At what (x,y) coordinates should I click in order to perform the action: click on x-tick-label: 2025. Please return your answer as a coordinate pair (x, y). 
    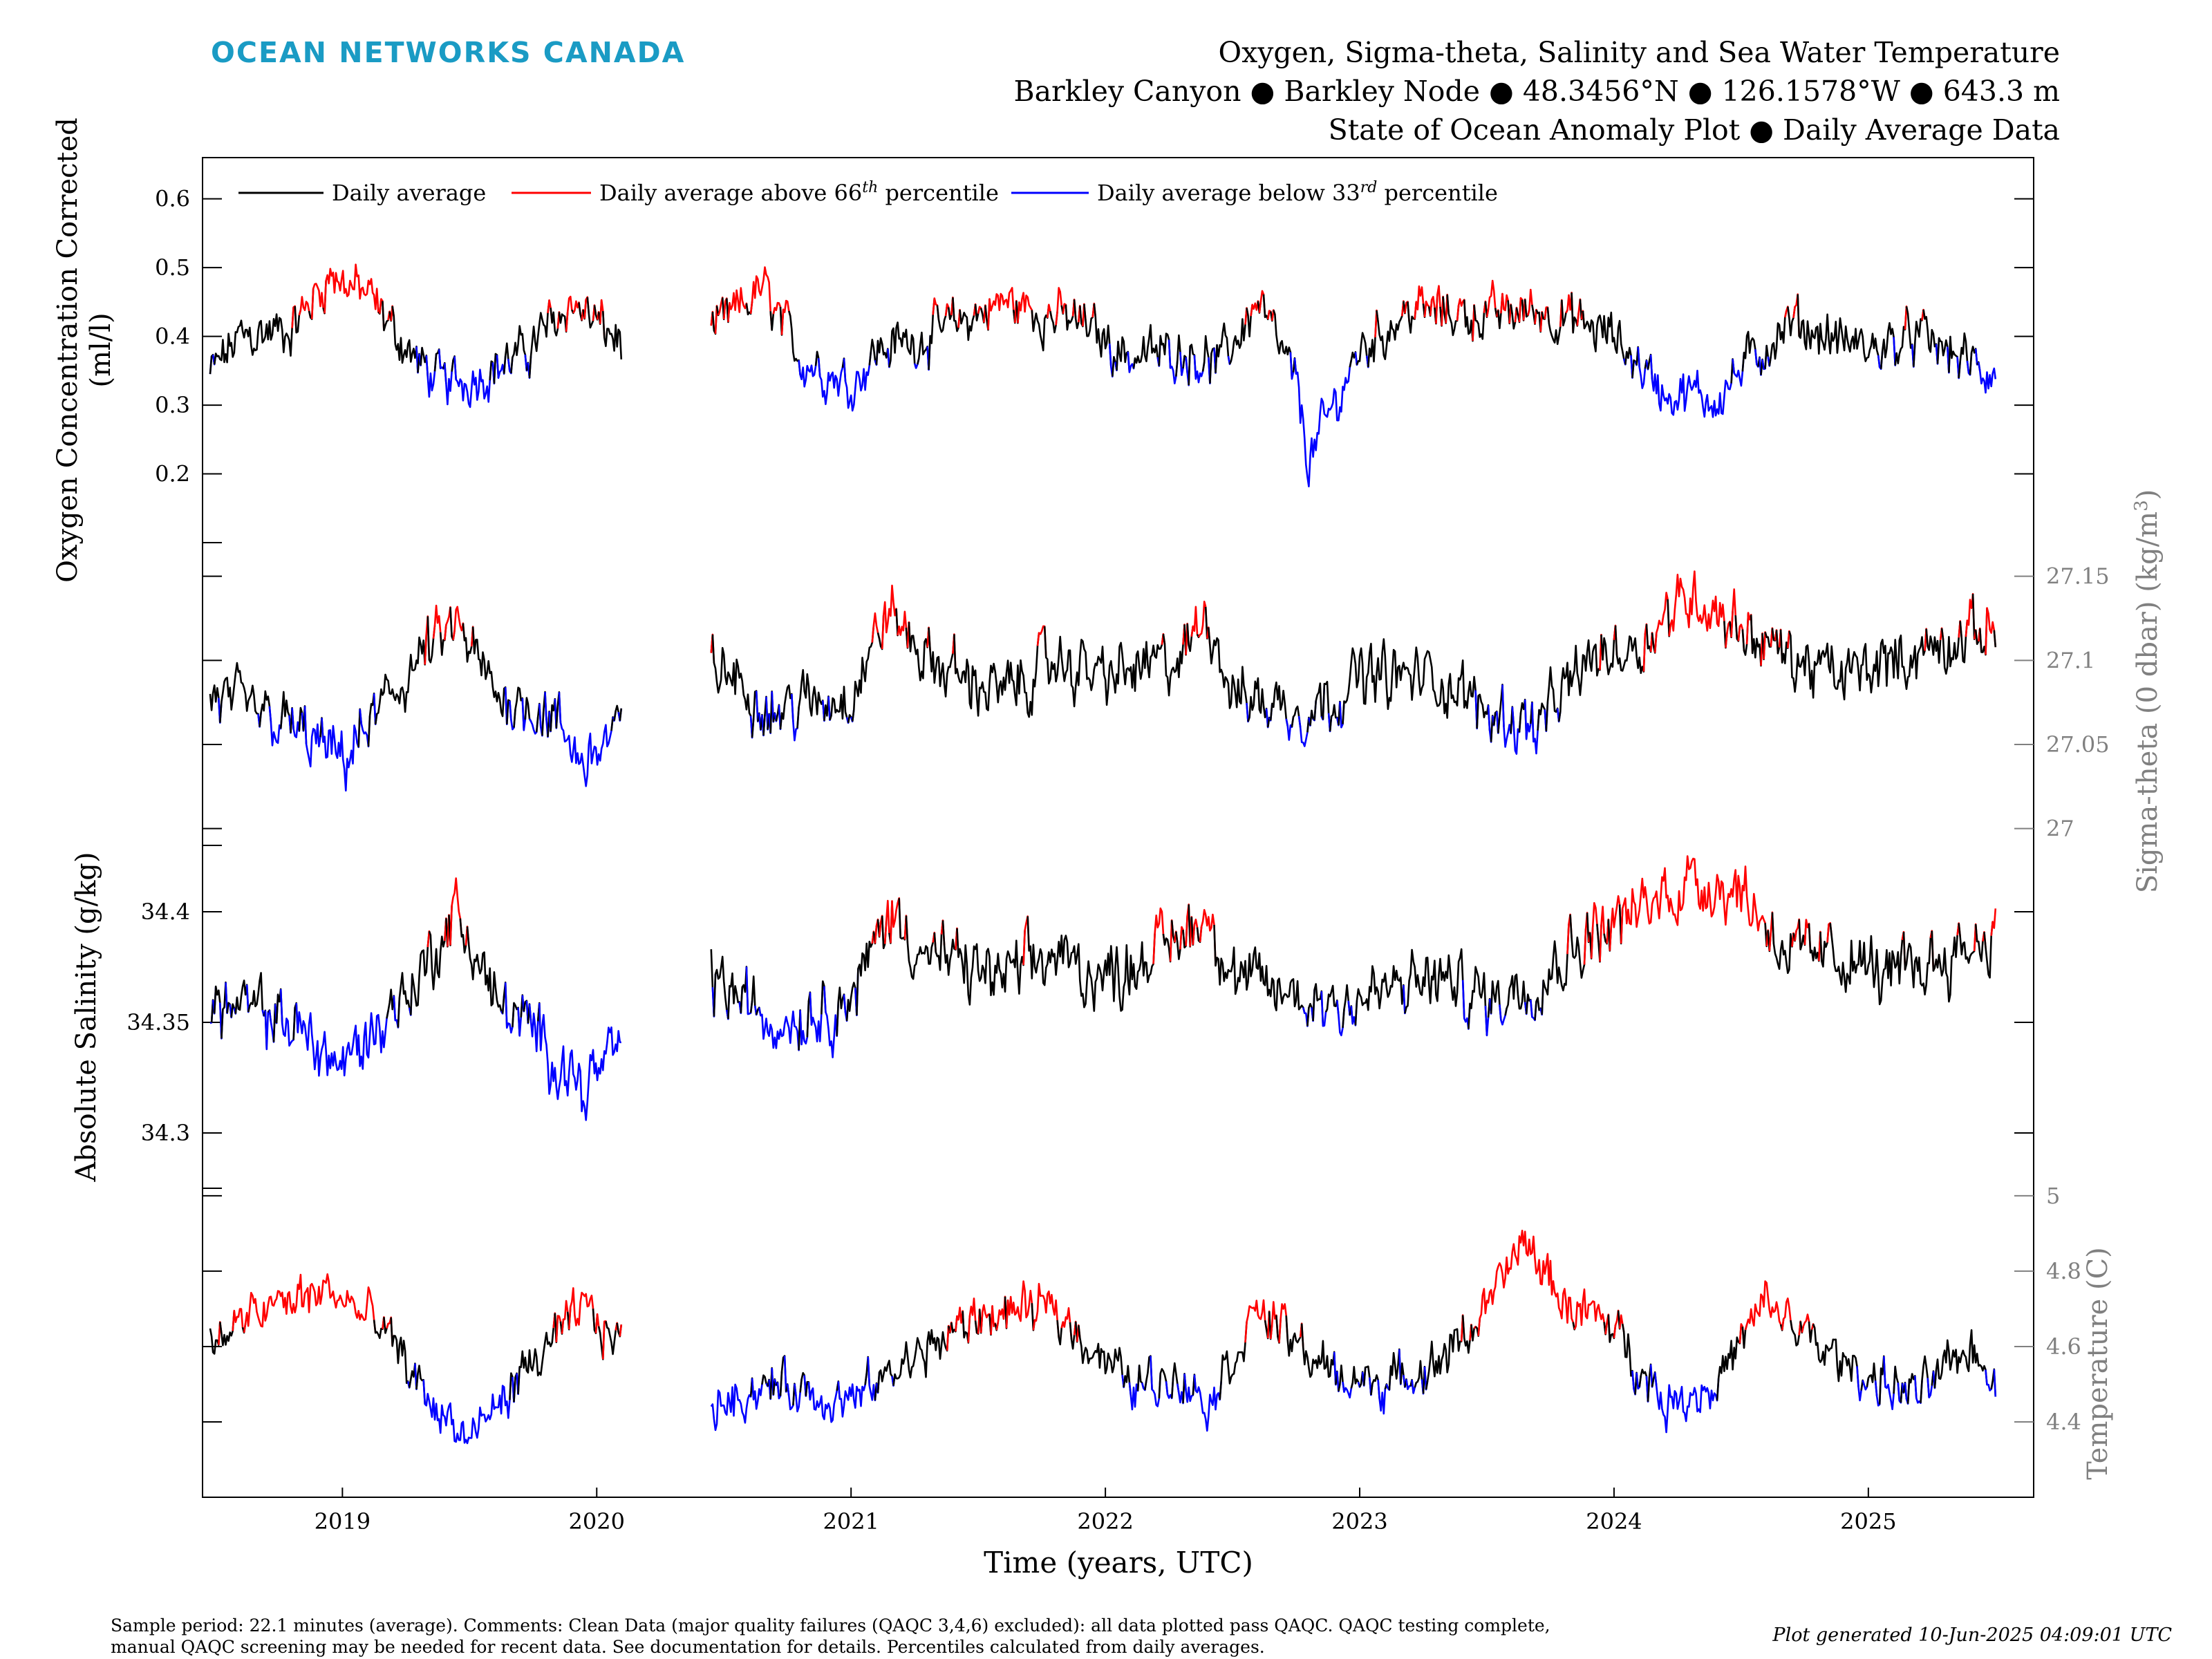
    Looking at the image, I should click on (1868, 1521).